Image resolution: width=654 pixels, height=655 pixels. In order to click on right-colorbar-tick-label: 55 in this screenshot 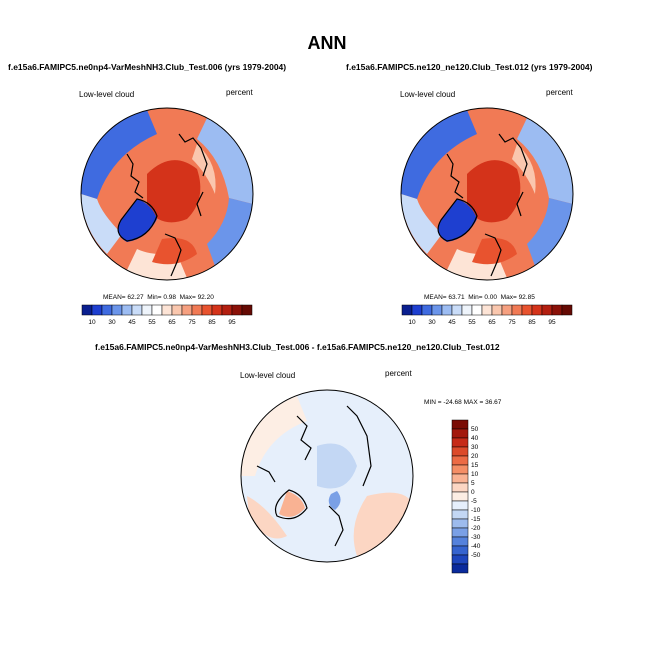, I will do `click(472, 322)`.